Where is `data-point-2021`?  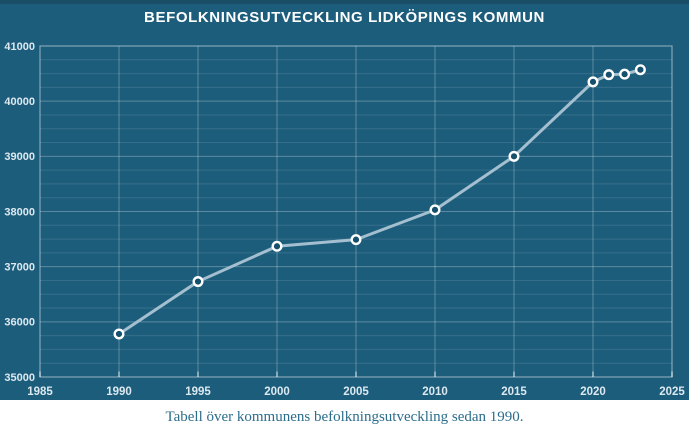 data-point-2021 is located at coordinates (609, 75).